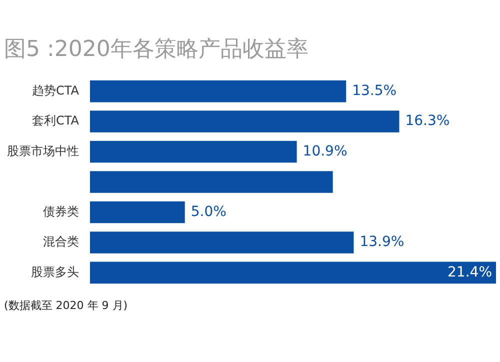 Image resolution: width=500 pixels, height=362 pixels. I want to click on y-tick-label: 趋势CTA, so click(56, 90).